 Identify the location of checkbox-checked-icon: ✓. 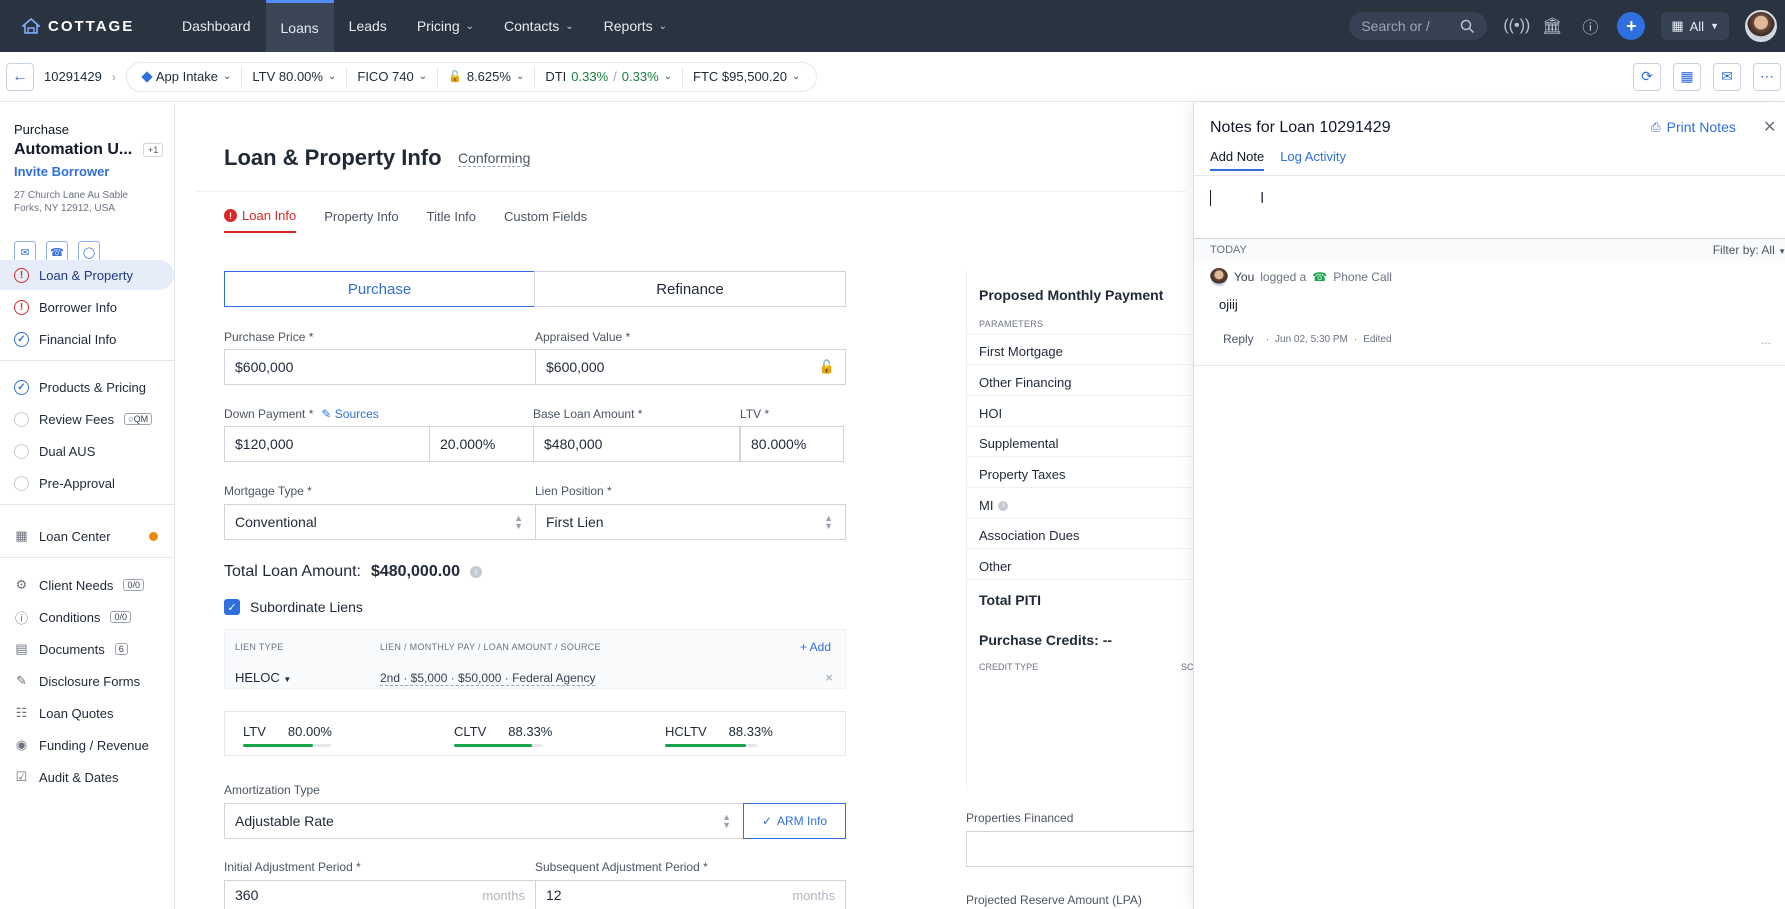
(232, 607).